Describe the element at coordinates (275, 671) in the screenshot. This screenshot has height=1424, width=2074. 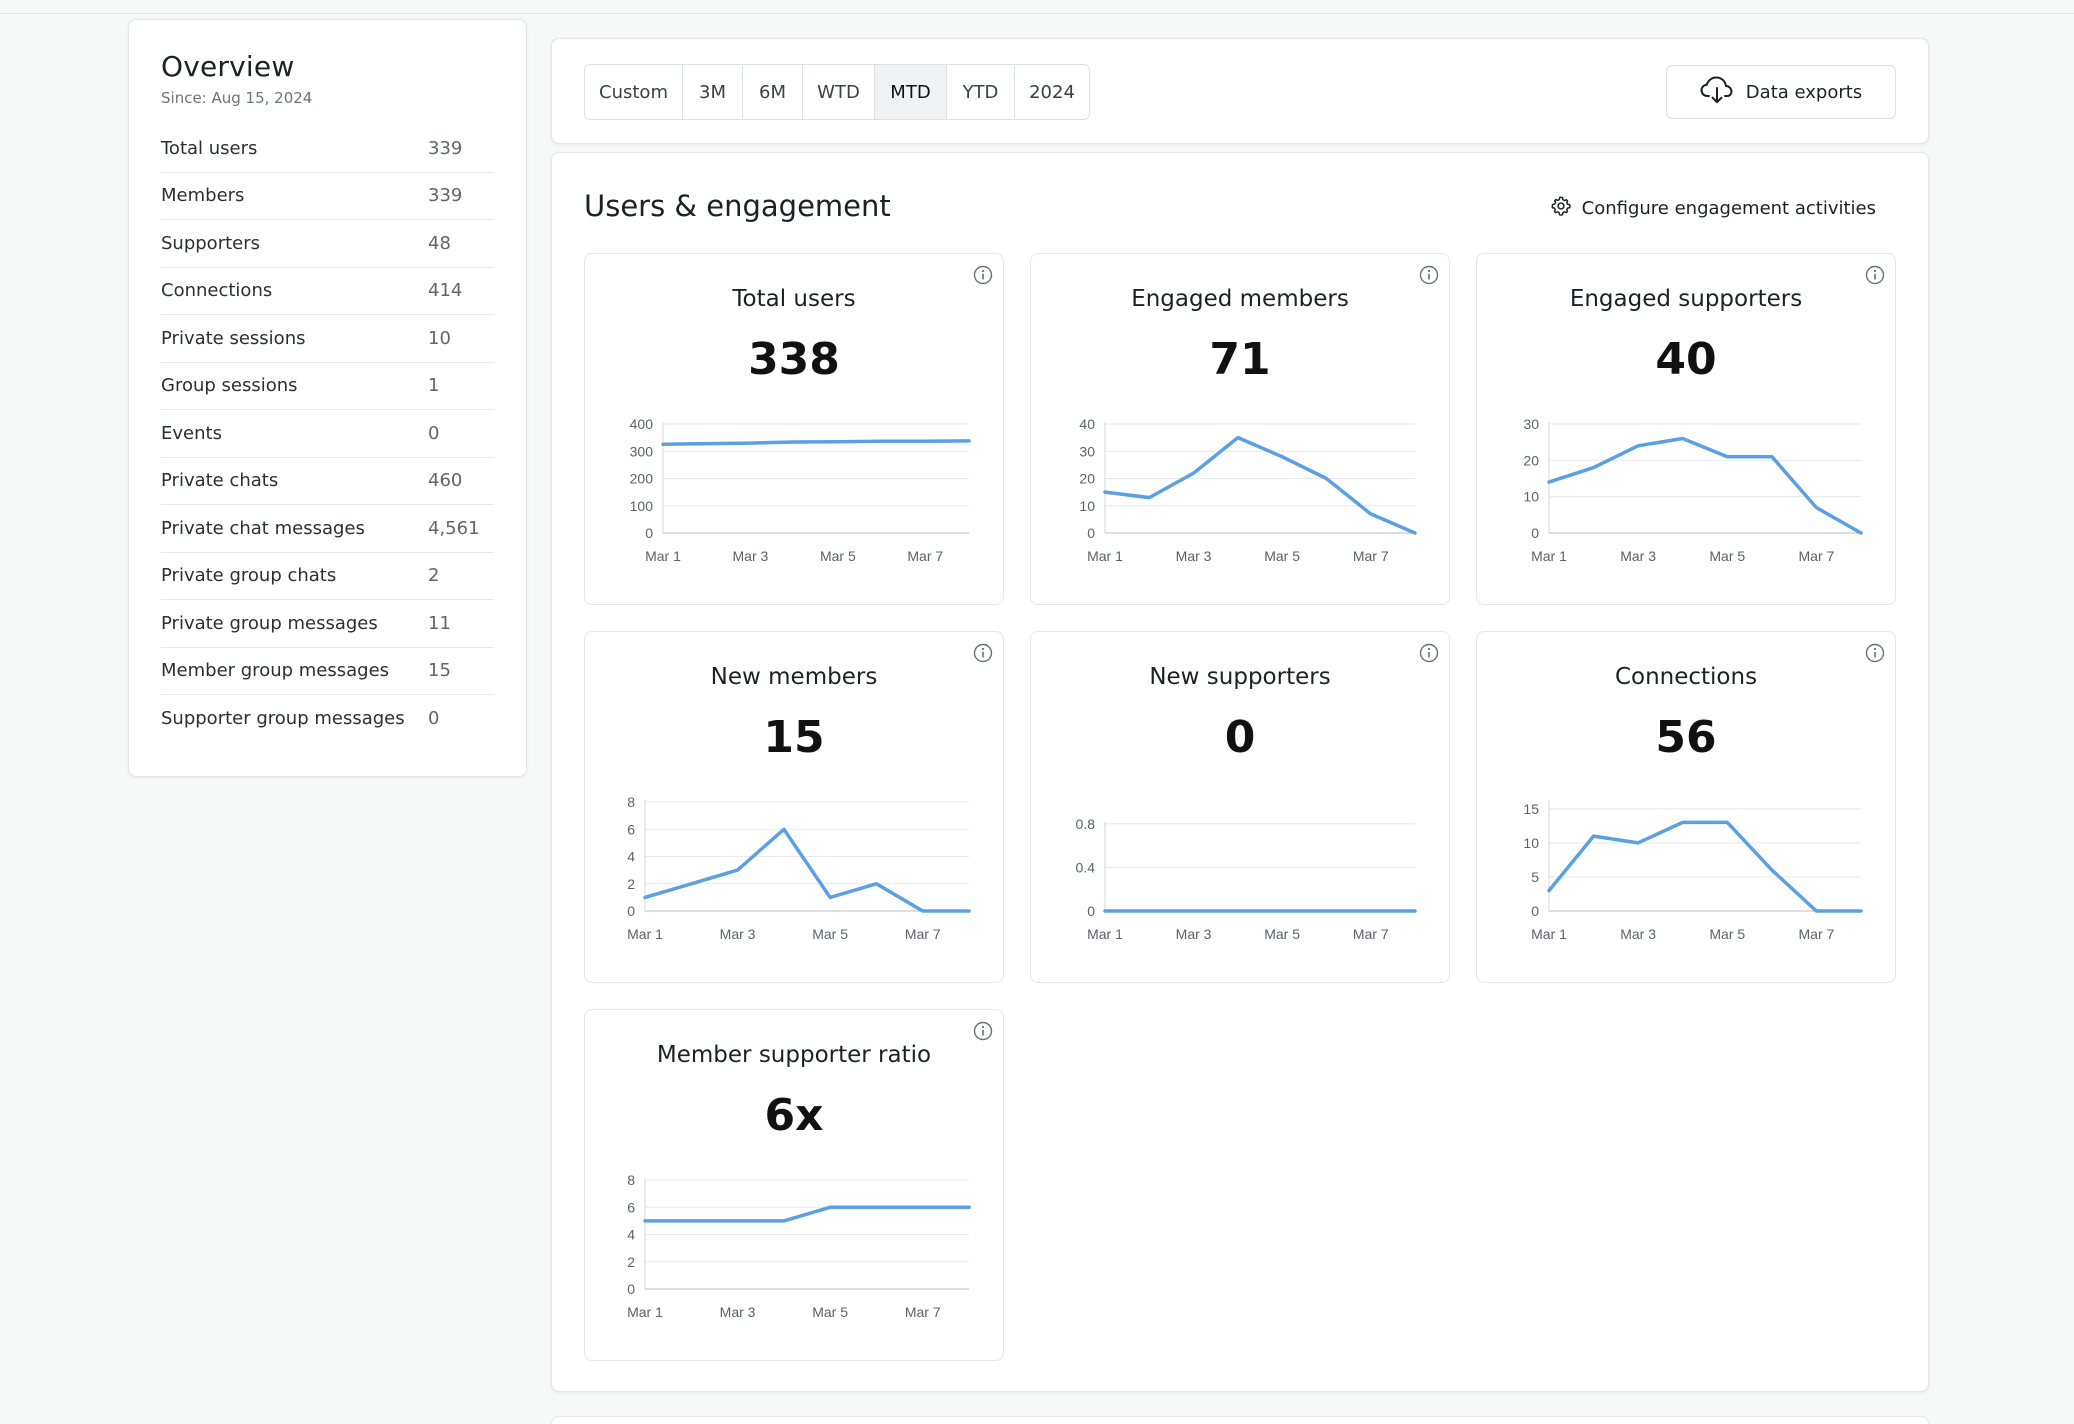
I see `overview-stat-label: Member group messages` at that location.